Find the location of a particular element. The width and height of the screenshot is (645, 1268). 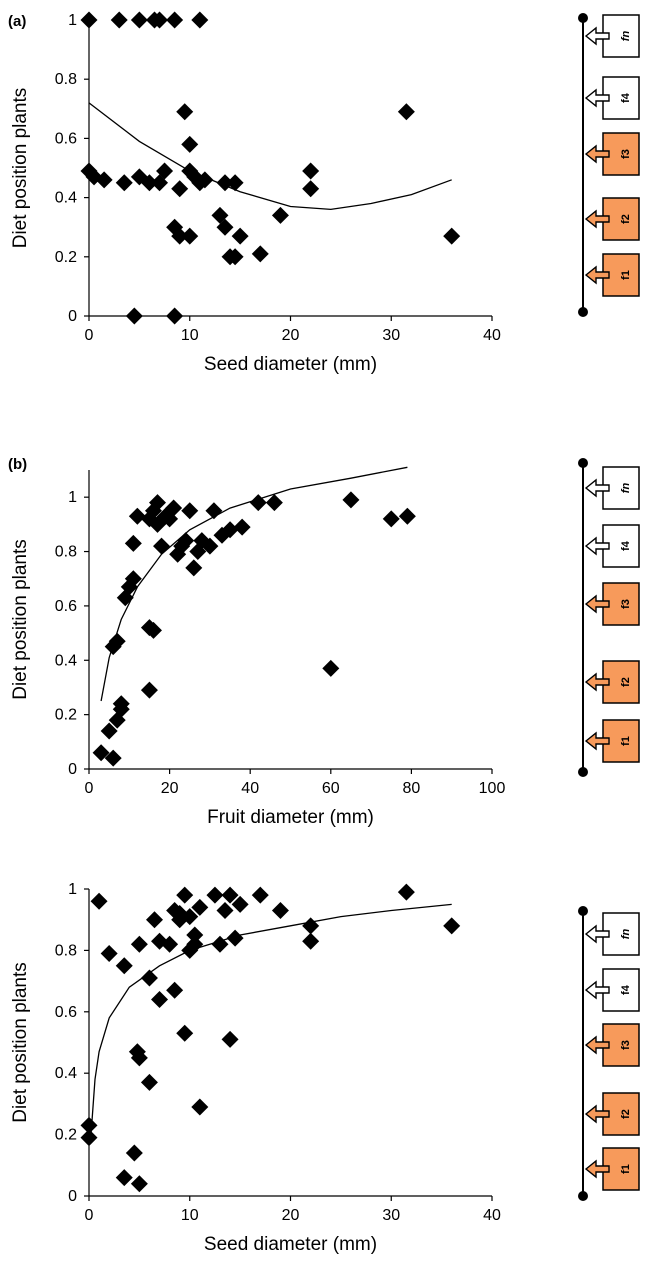

food-chain-label: f3 is located at coordinates (626, 604).